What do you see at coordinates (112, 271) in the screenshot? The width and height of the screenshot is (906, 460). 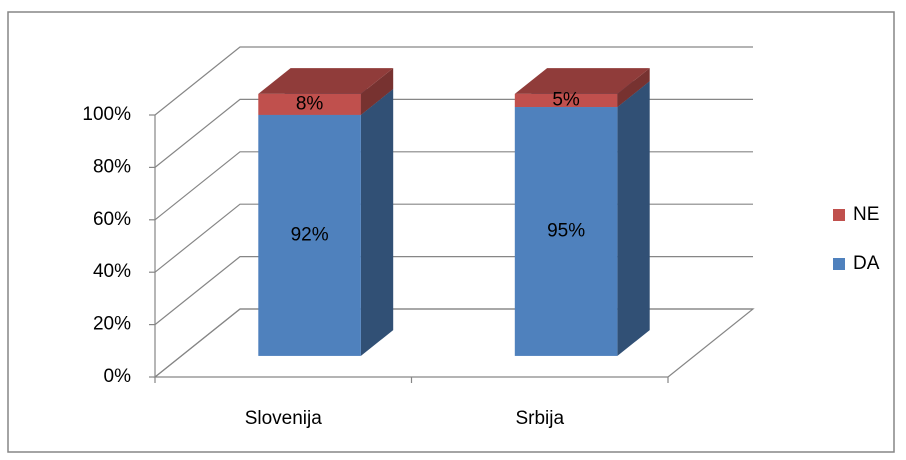 I see `y-tick-label: 40%` at bounding box center [112, 271].